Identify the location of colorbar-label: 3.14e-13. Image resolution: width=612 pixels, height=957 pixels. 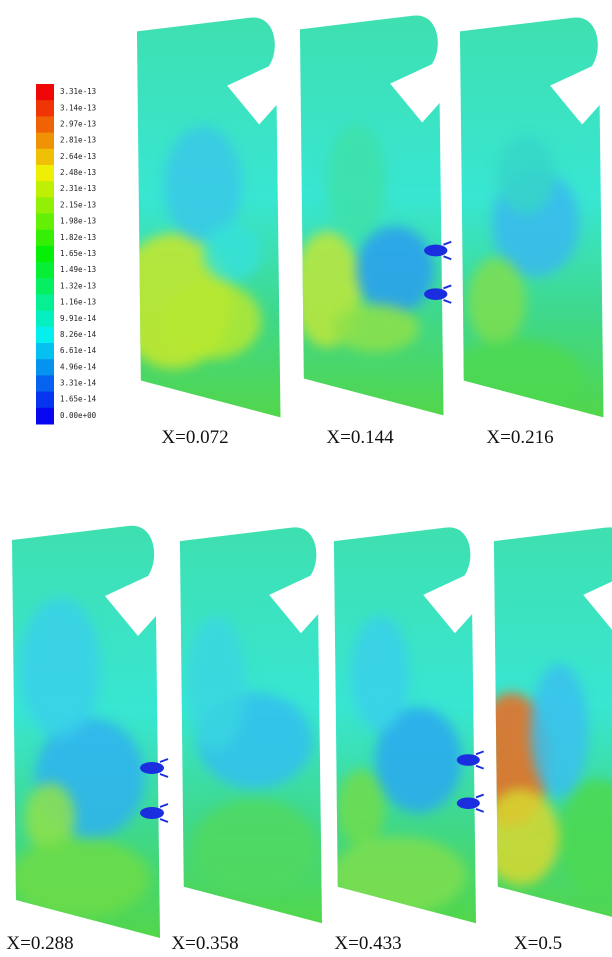
(78, 107).